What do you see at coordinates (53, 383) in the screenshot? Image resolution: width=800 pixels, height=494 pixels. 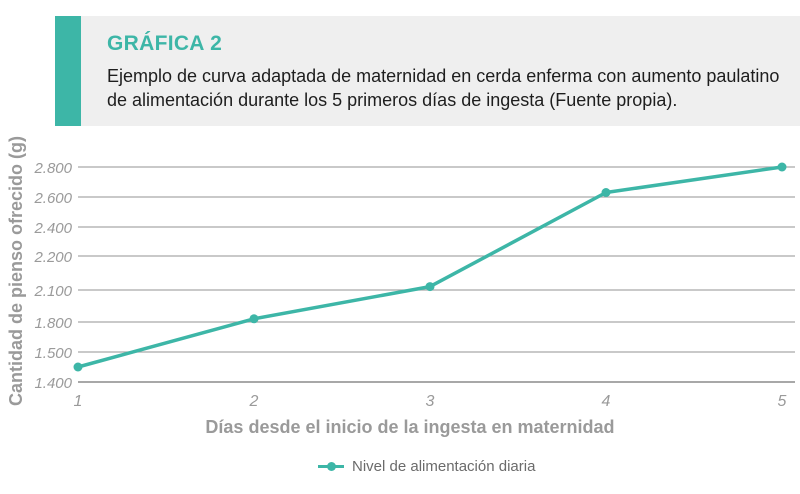 I see `y-tick-label: 1.400` at bounding box center [53, 383].